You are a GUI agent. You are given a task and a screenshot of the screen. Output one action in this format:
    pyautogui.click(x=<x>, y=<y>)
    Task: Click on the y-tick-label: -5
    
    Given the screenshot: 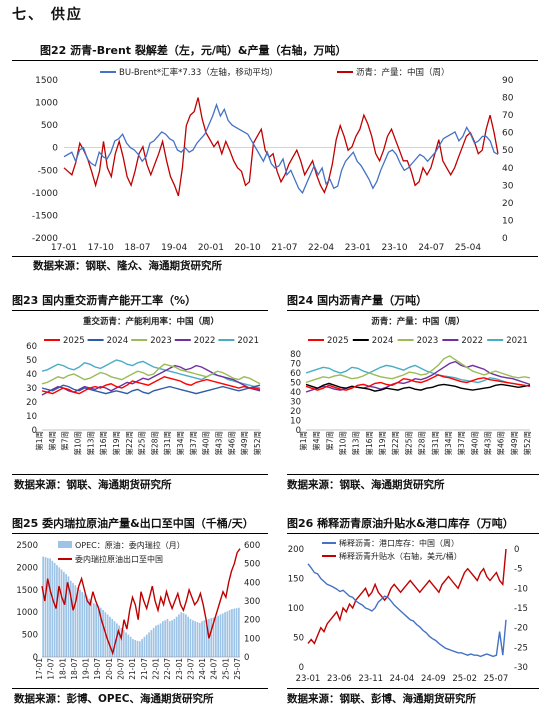 What is the action you would take?
    pyautogui.click(x=518, y=570)
    